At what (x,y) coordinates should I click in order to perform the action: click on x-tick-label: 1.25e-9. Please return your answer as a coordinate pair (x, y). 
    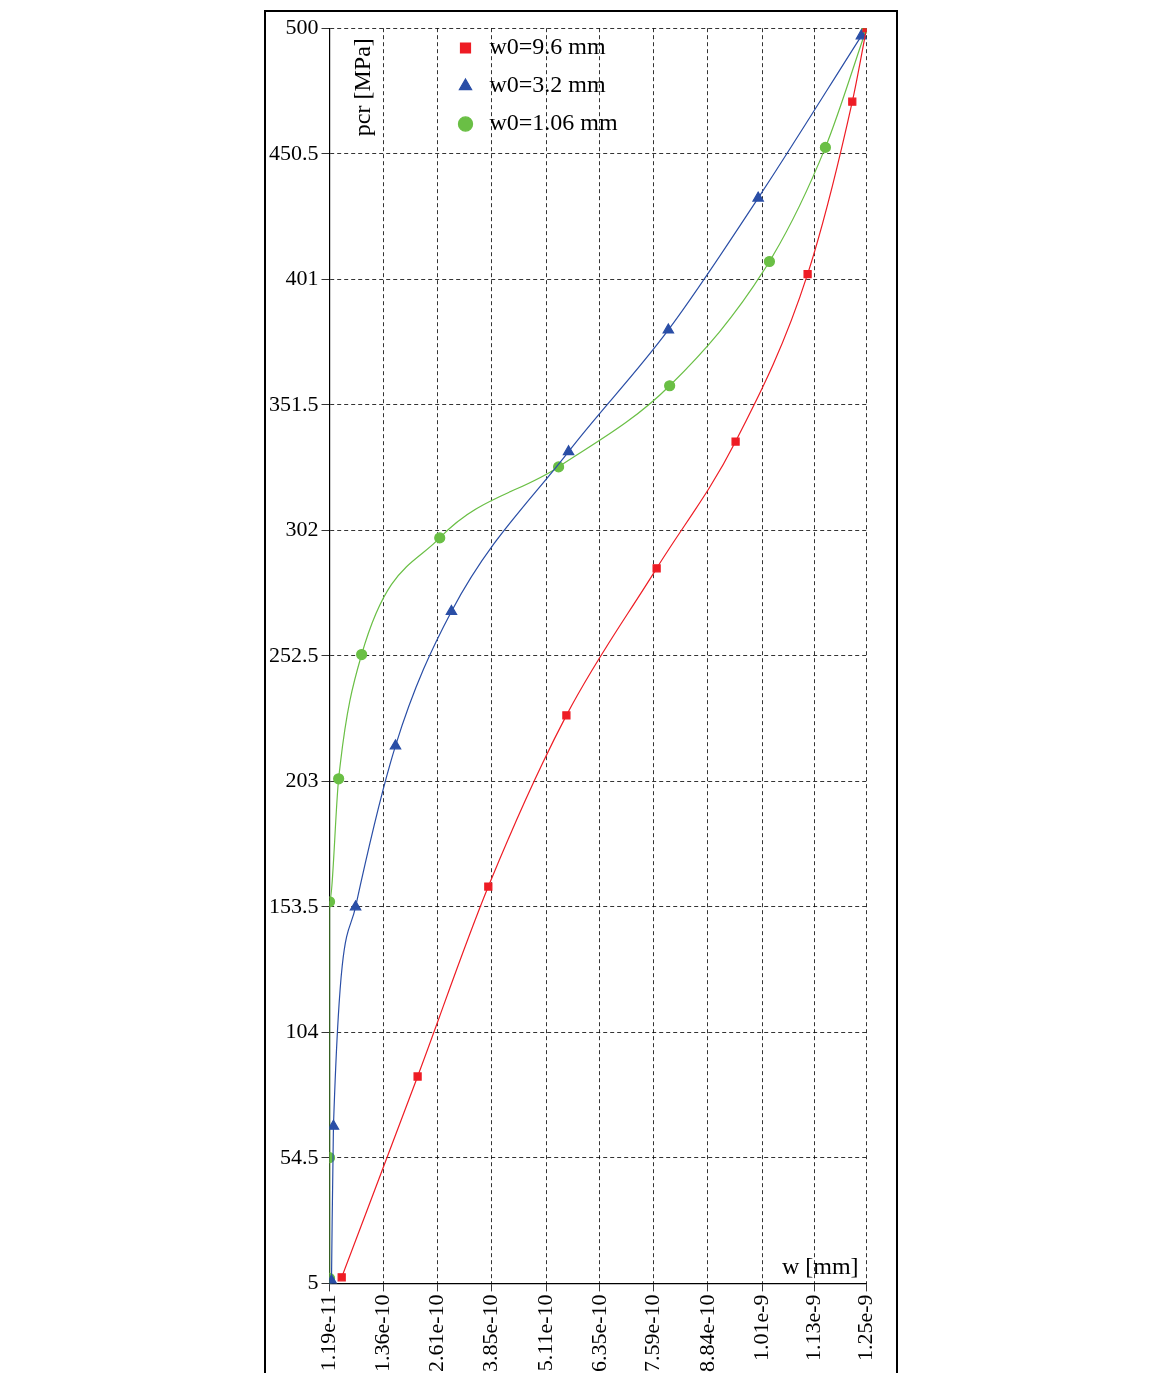
    Looking at the image, I should click on (865, 1327).